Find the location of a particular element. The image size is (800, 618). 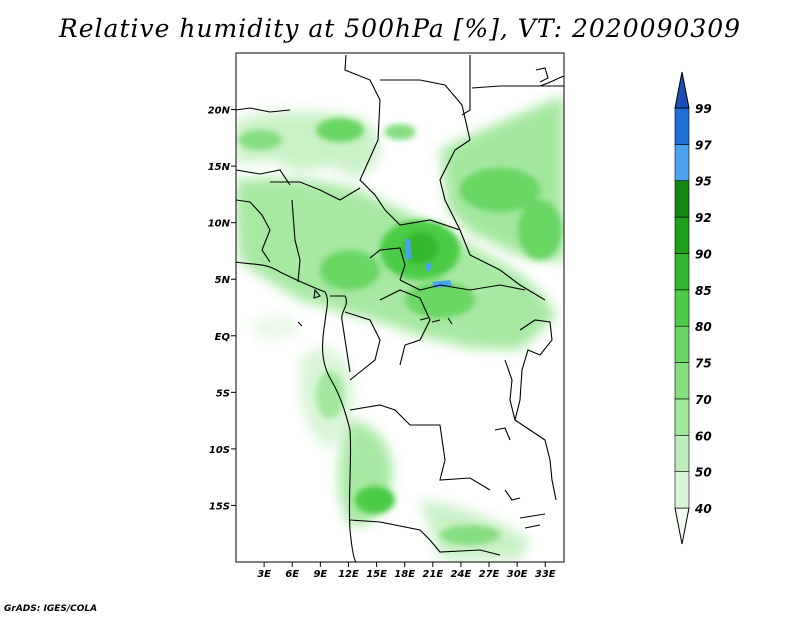

lon-label: 18E is located at coordinates (404, 574).